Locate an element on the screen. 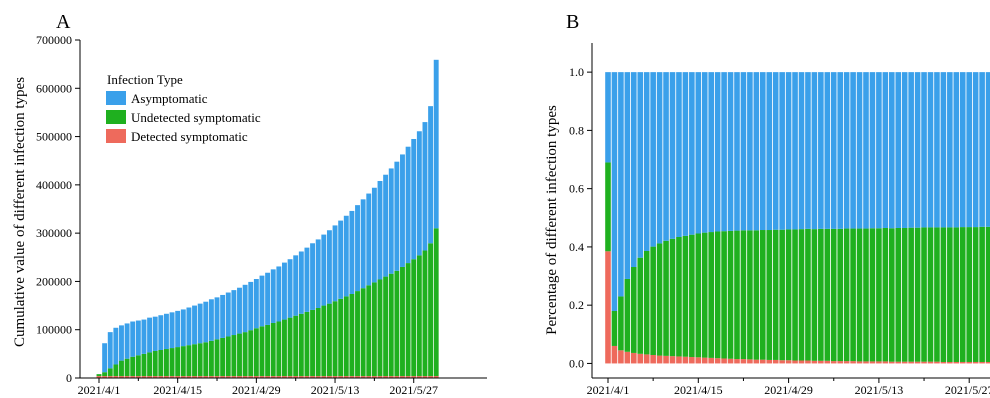  x-tick-label: 2021/5/27 is located at coordinates (413, 390).